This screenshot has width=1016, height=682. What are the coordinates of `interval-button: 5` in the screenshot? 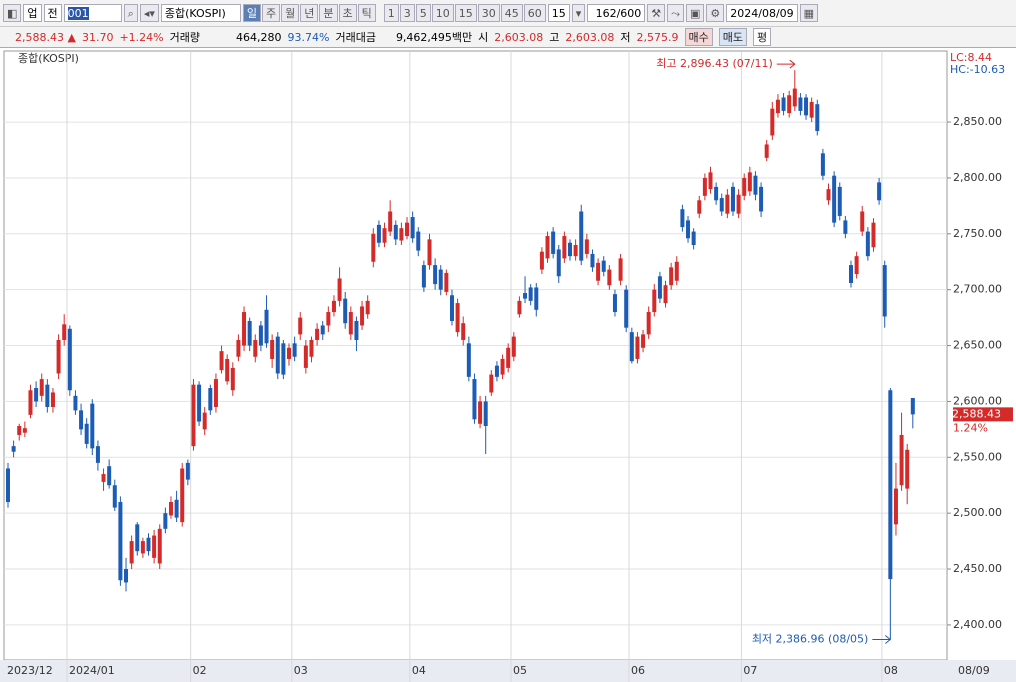 It's located at (423, 13).